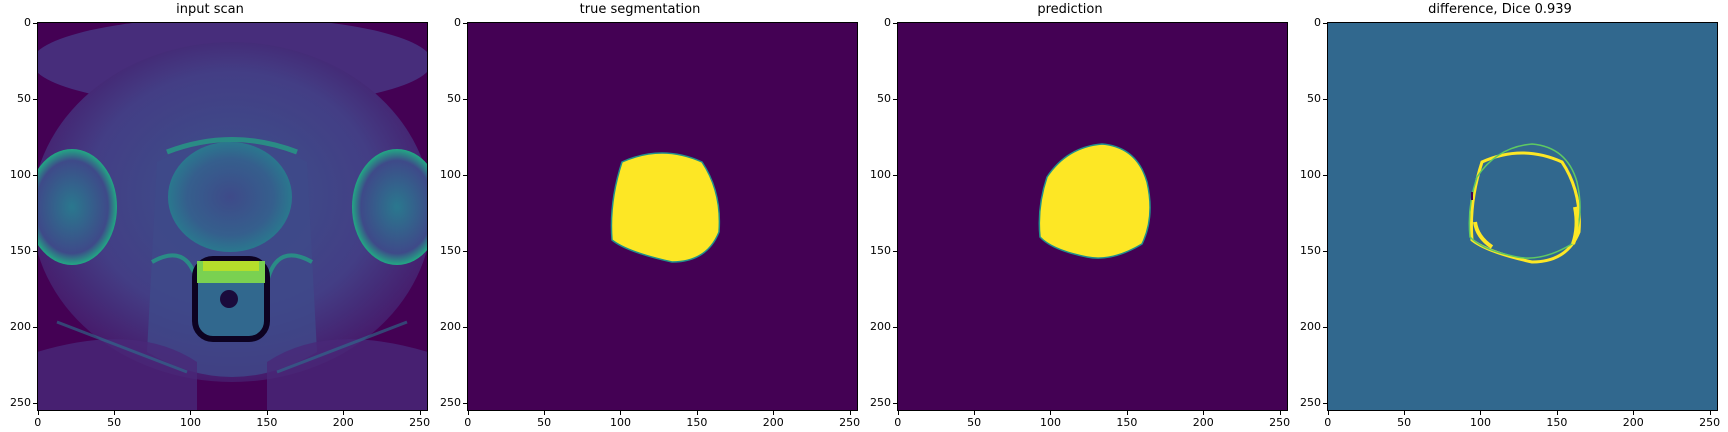 The image size is (1728, 432). I want to click on panel-title: prediction, so click(1070, 9).